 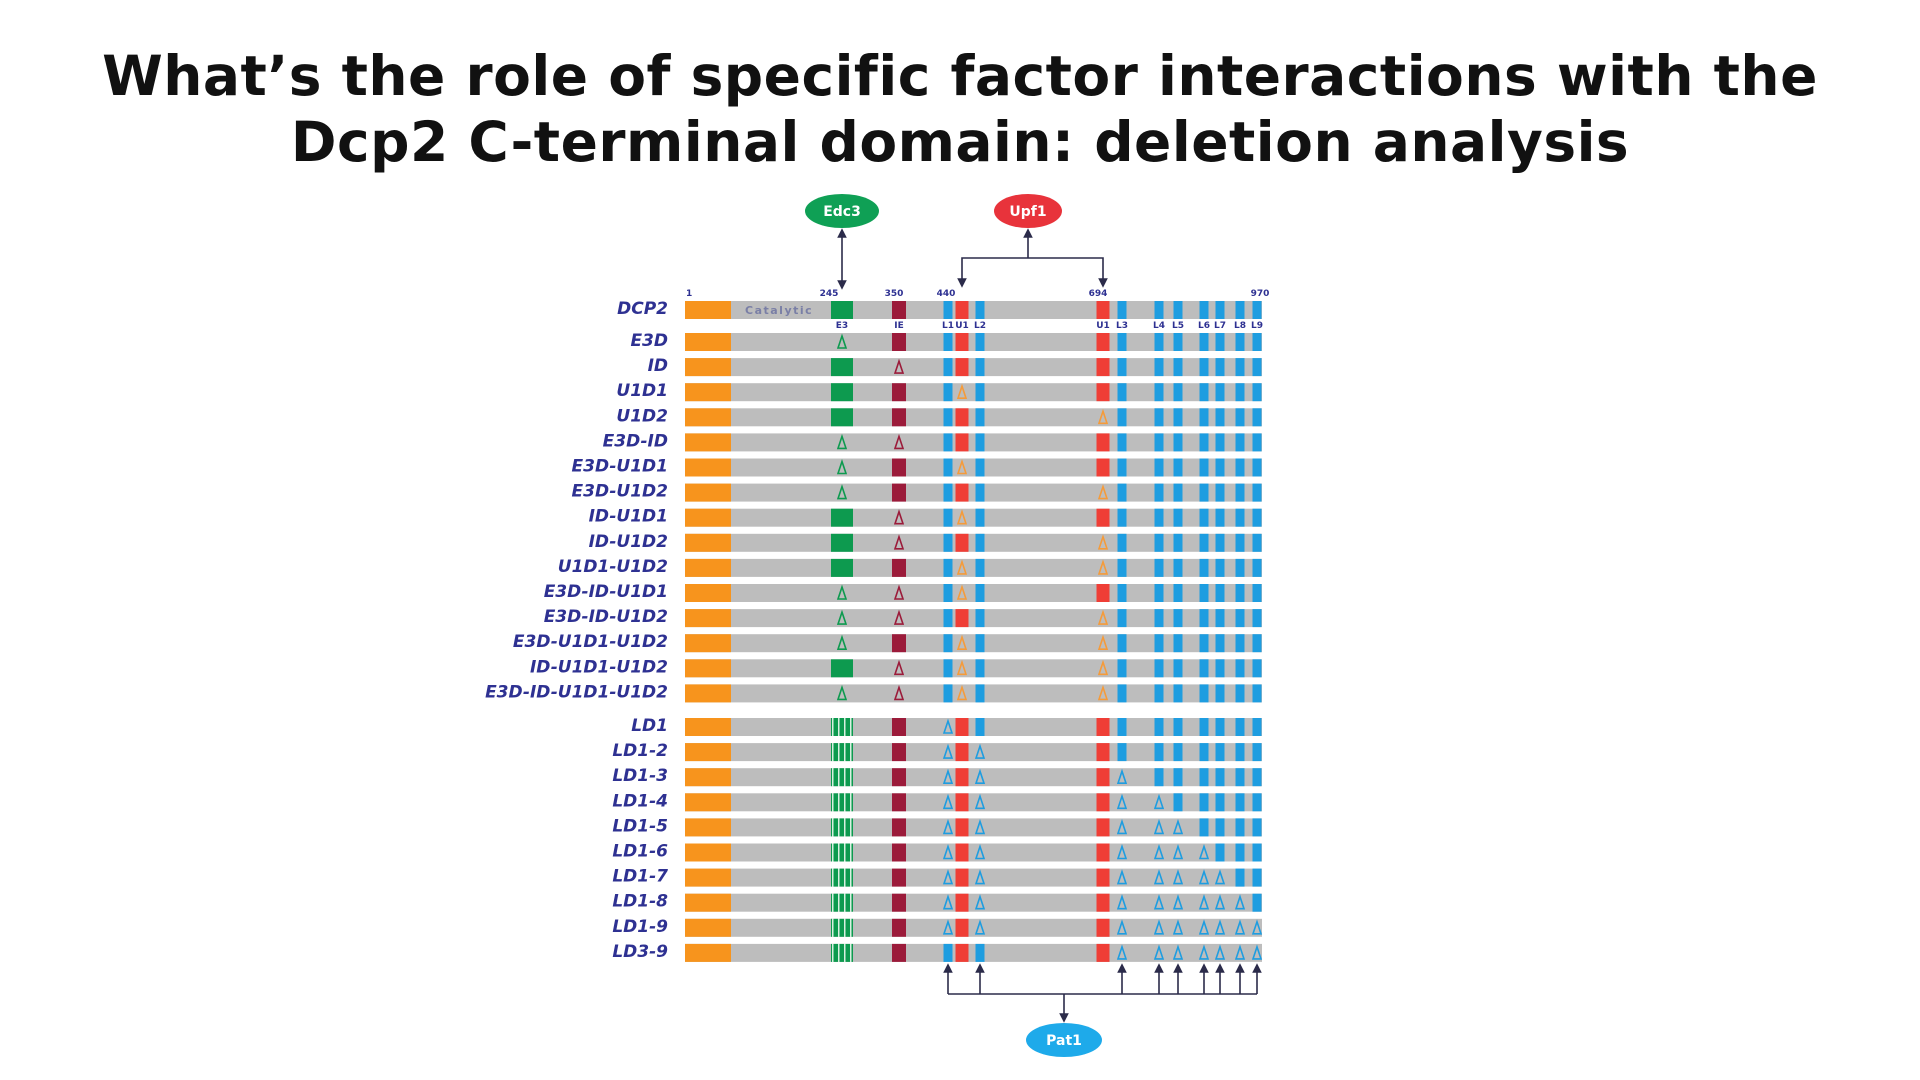 I want to click on construct-ld1-4-motif-ie, so click(x=899, y=802).